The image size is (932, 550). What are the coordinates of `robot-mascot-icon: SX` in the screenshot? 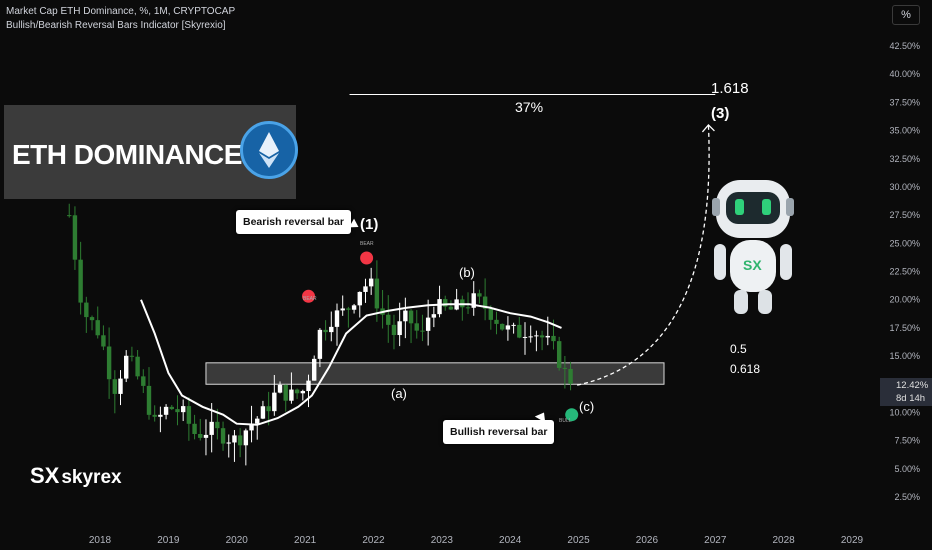 It's located at (753, 245).